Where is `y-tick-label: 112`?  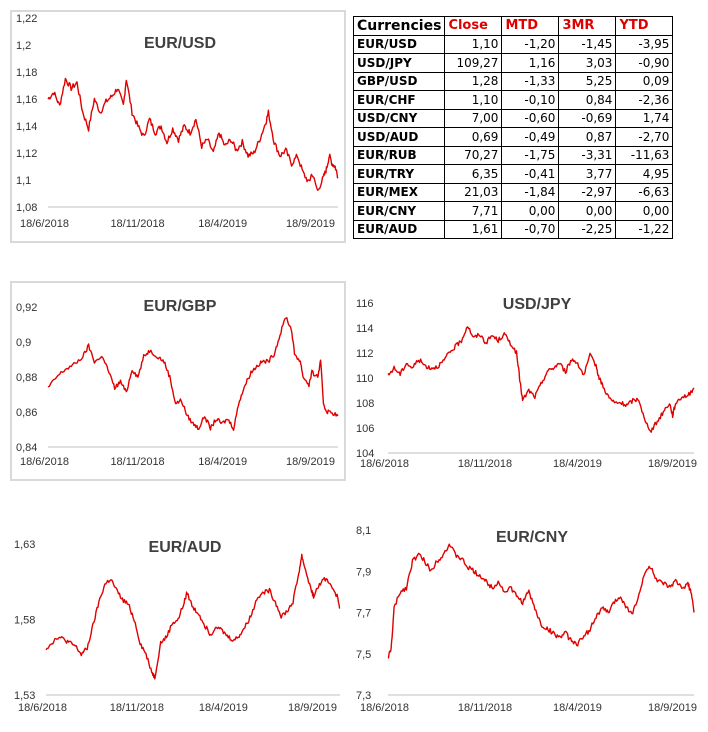
y-tick-label: 112 is located at coordinates (365, 354).